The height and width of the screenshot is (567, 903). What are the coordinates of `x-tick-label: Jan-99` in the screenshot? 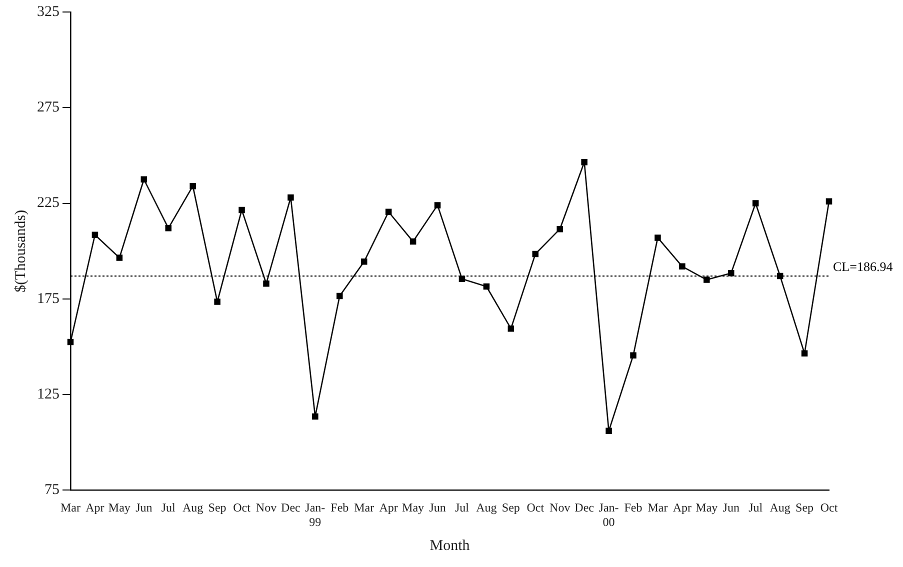 It's located at (315, 514).